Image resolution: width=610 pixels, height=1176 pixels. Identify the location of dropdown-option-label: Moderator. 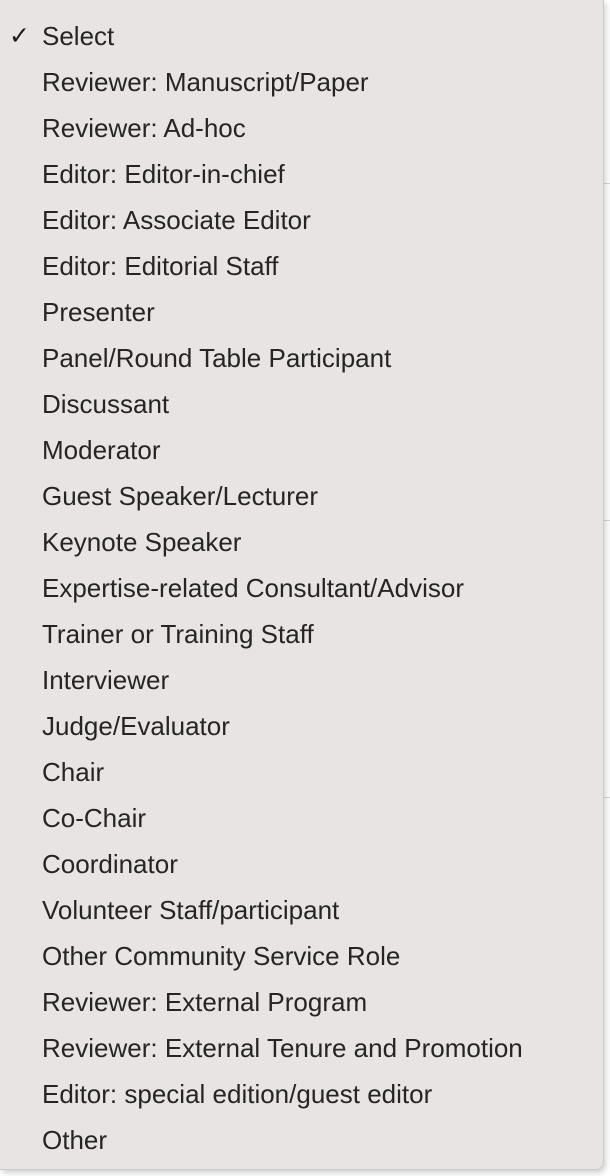
(101, 450).